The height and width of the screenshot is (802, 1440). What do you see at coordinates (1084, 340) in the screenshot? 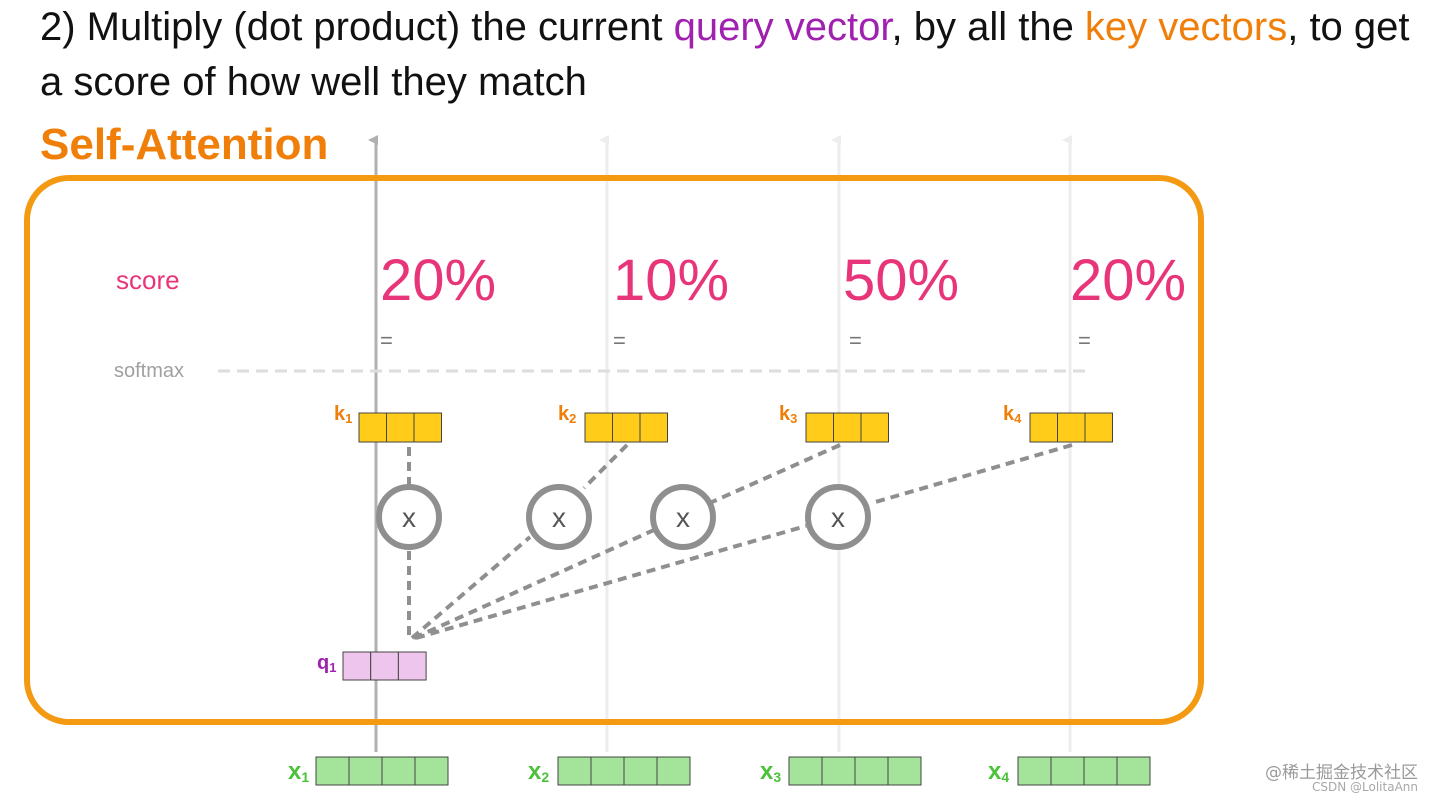
I see `equals-sign-4: =` at bounding box center [1084, 340].